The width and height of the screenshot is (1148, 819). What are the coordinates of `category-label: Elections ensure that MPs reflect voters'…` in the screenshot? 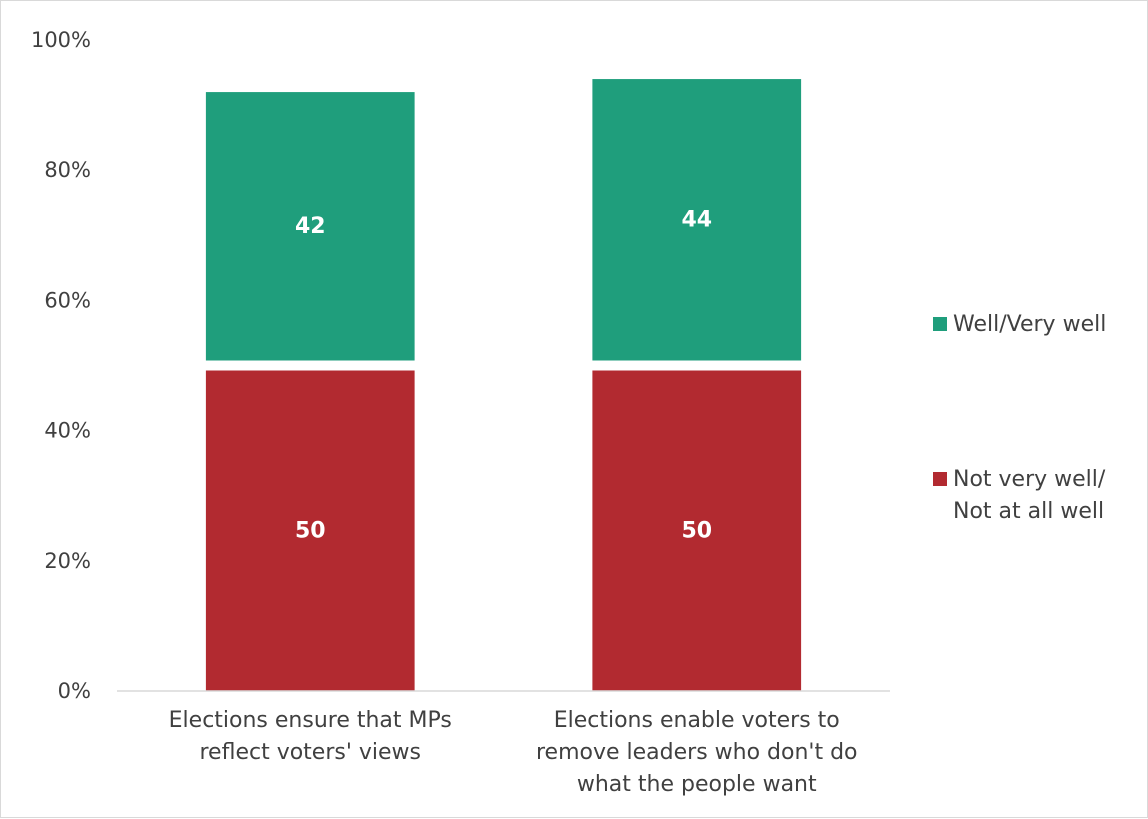 It's located at (310, 736).